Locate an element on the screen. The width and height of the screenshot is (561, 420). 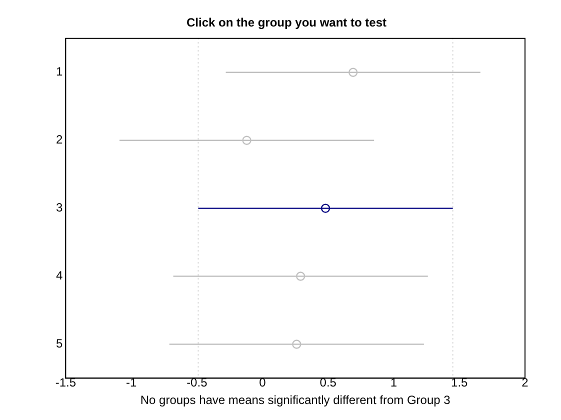
x-tick-label: 0 is located at coordinates (262, 383).